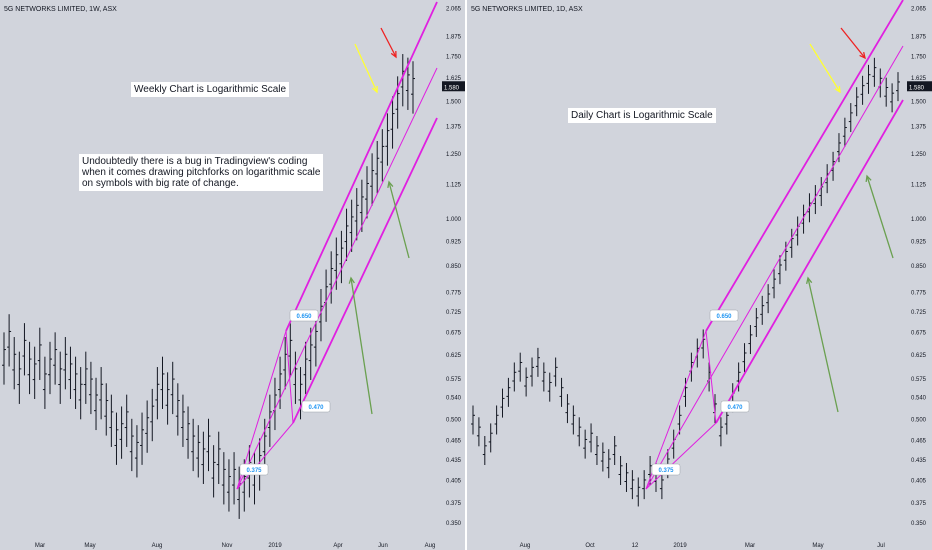  I want to click on green-arrow-lower-head, so click(351, 280).